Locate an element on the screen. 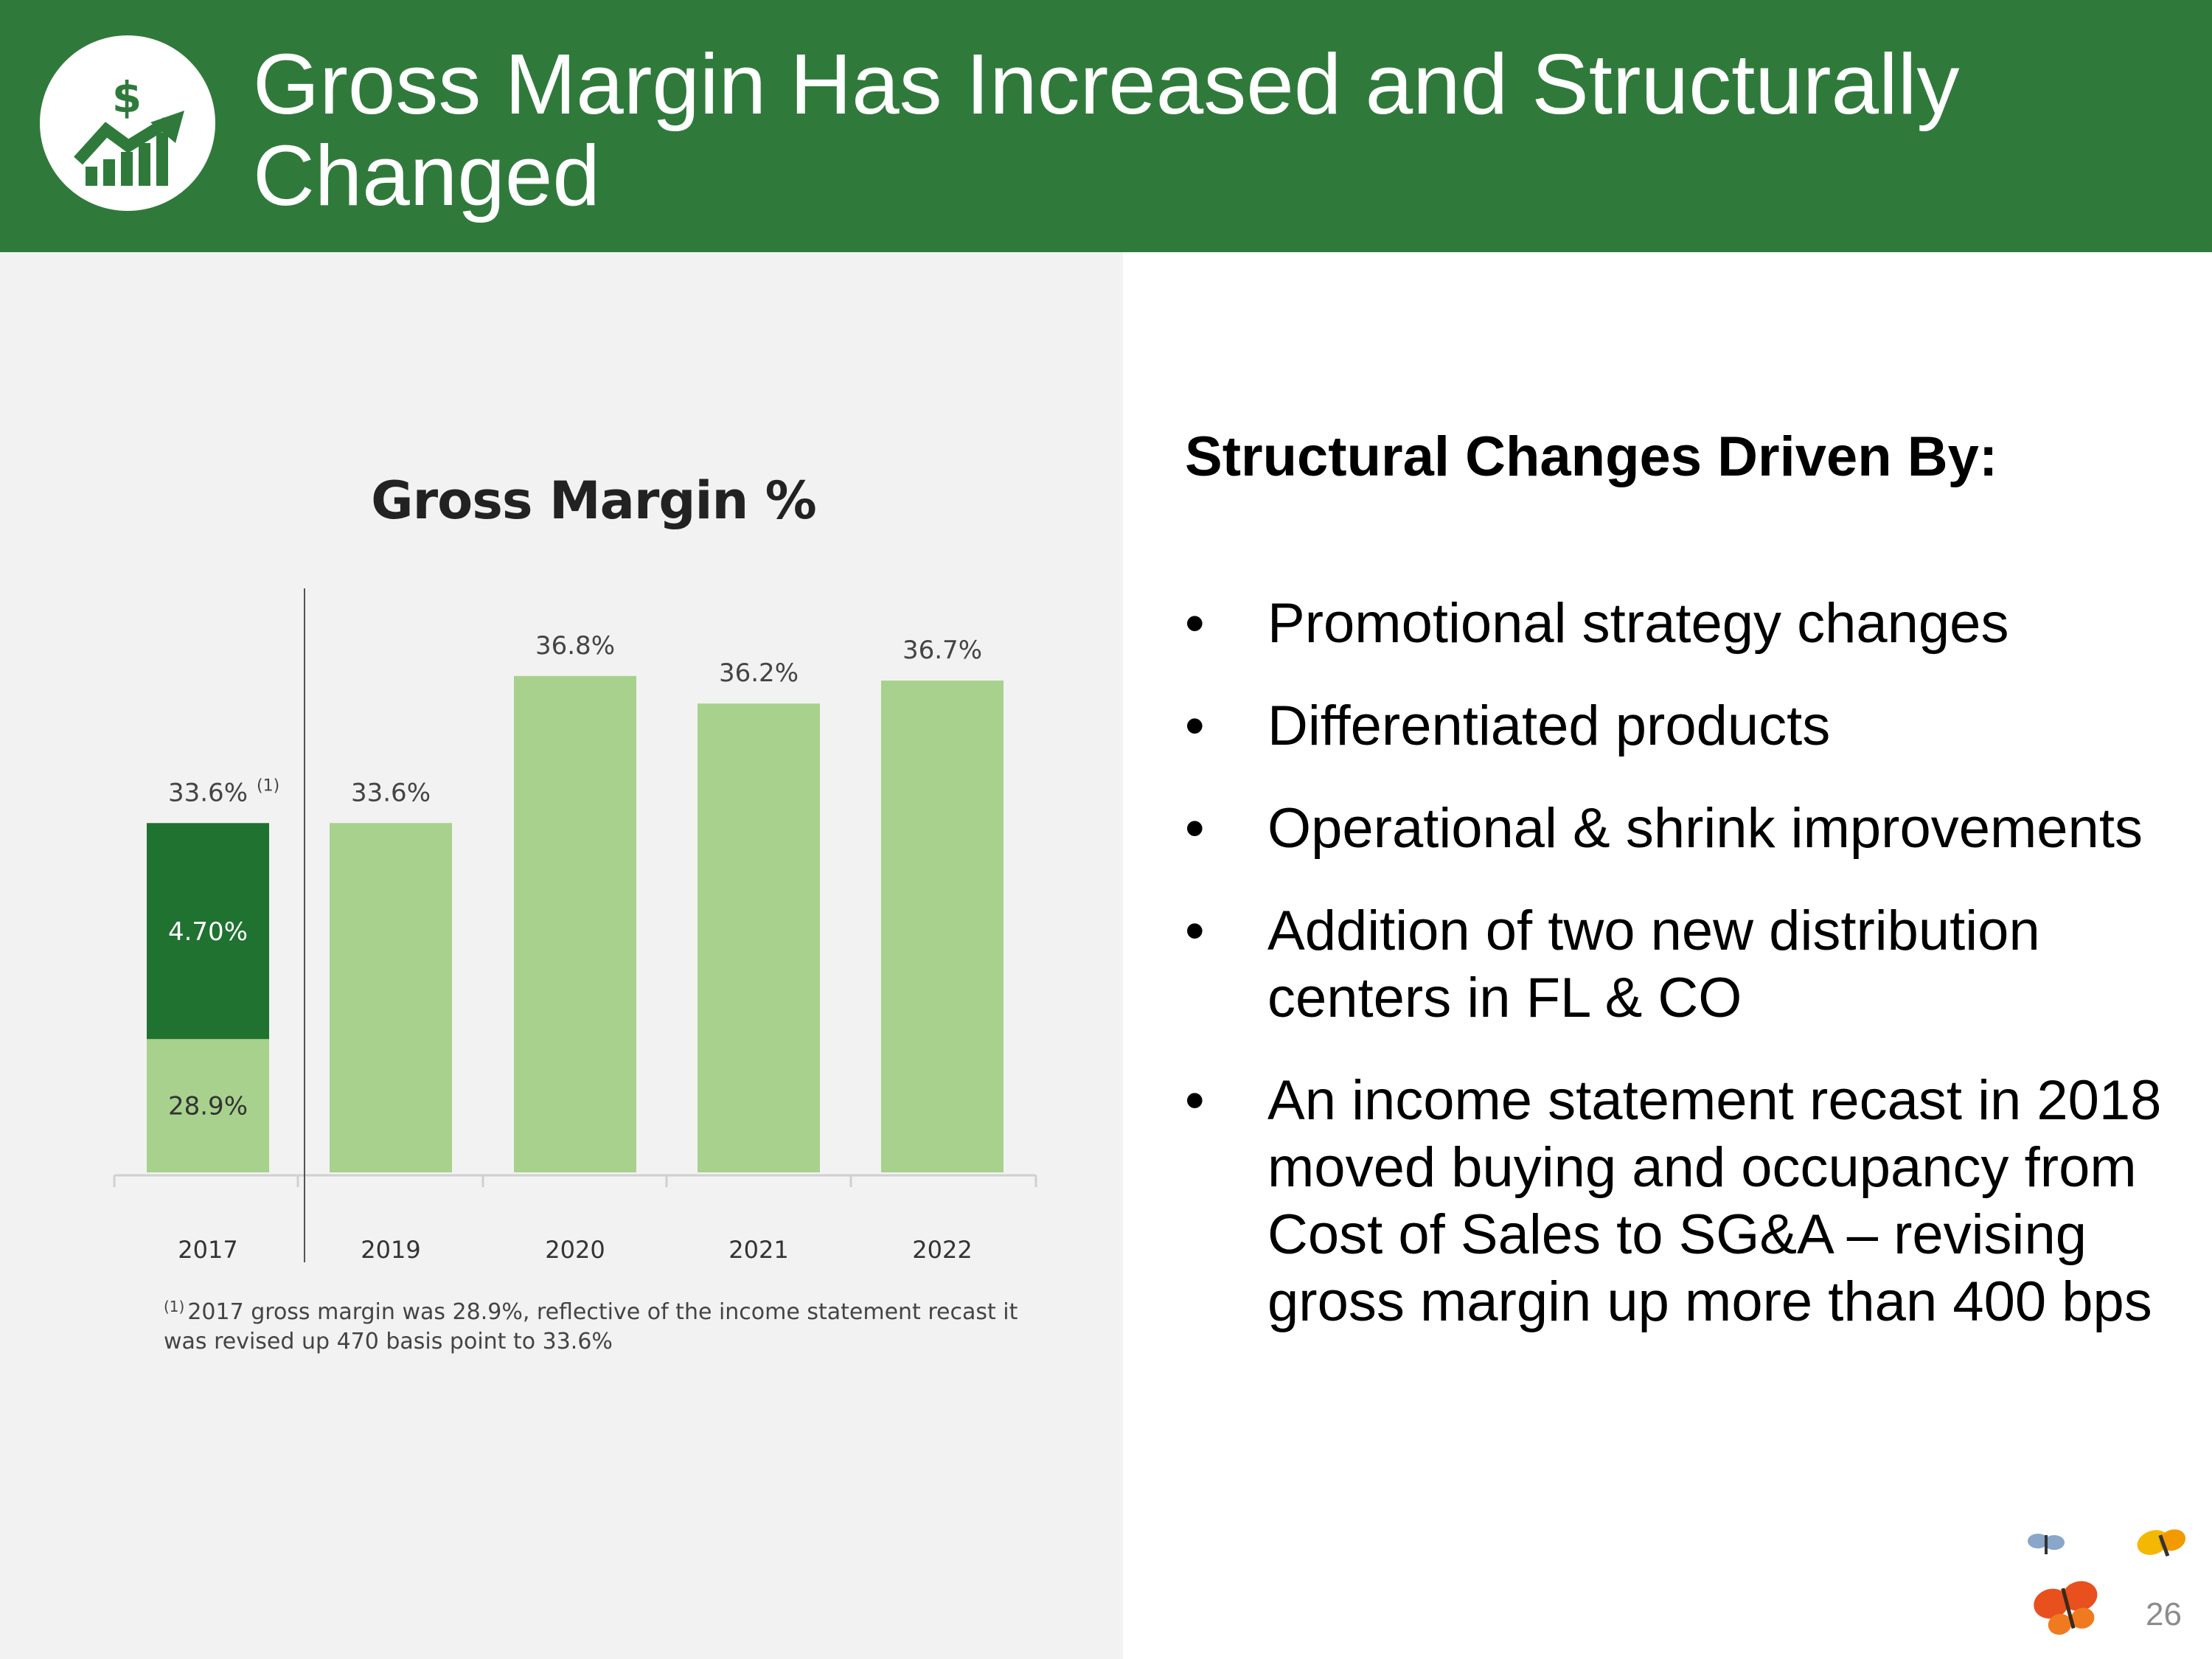 The width and height of the screenshot is (2212, 1659). page-number: 26 is located at coordinates (2164, 1614).